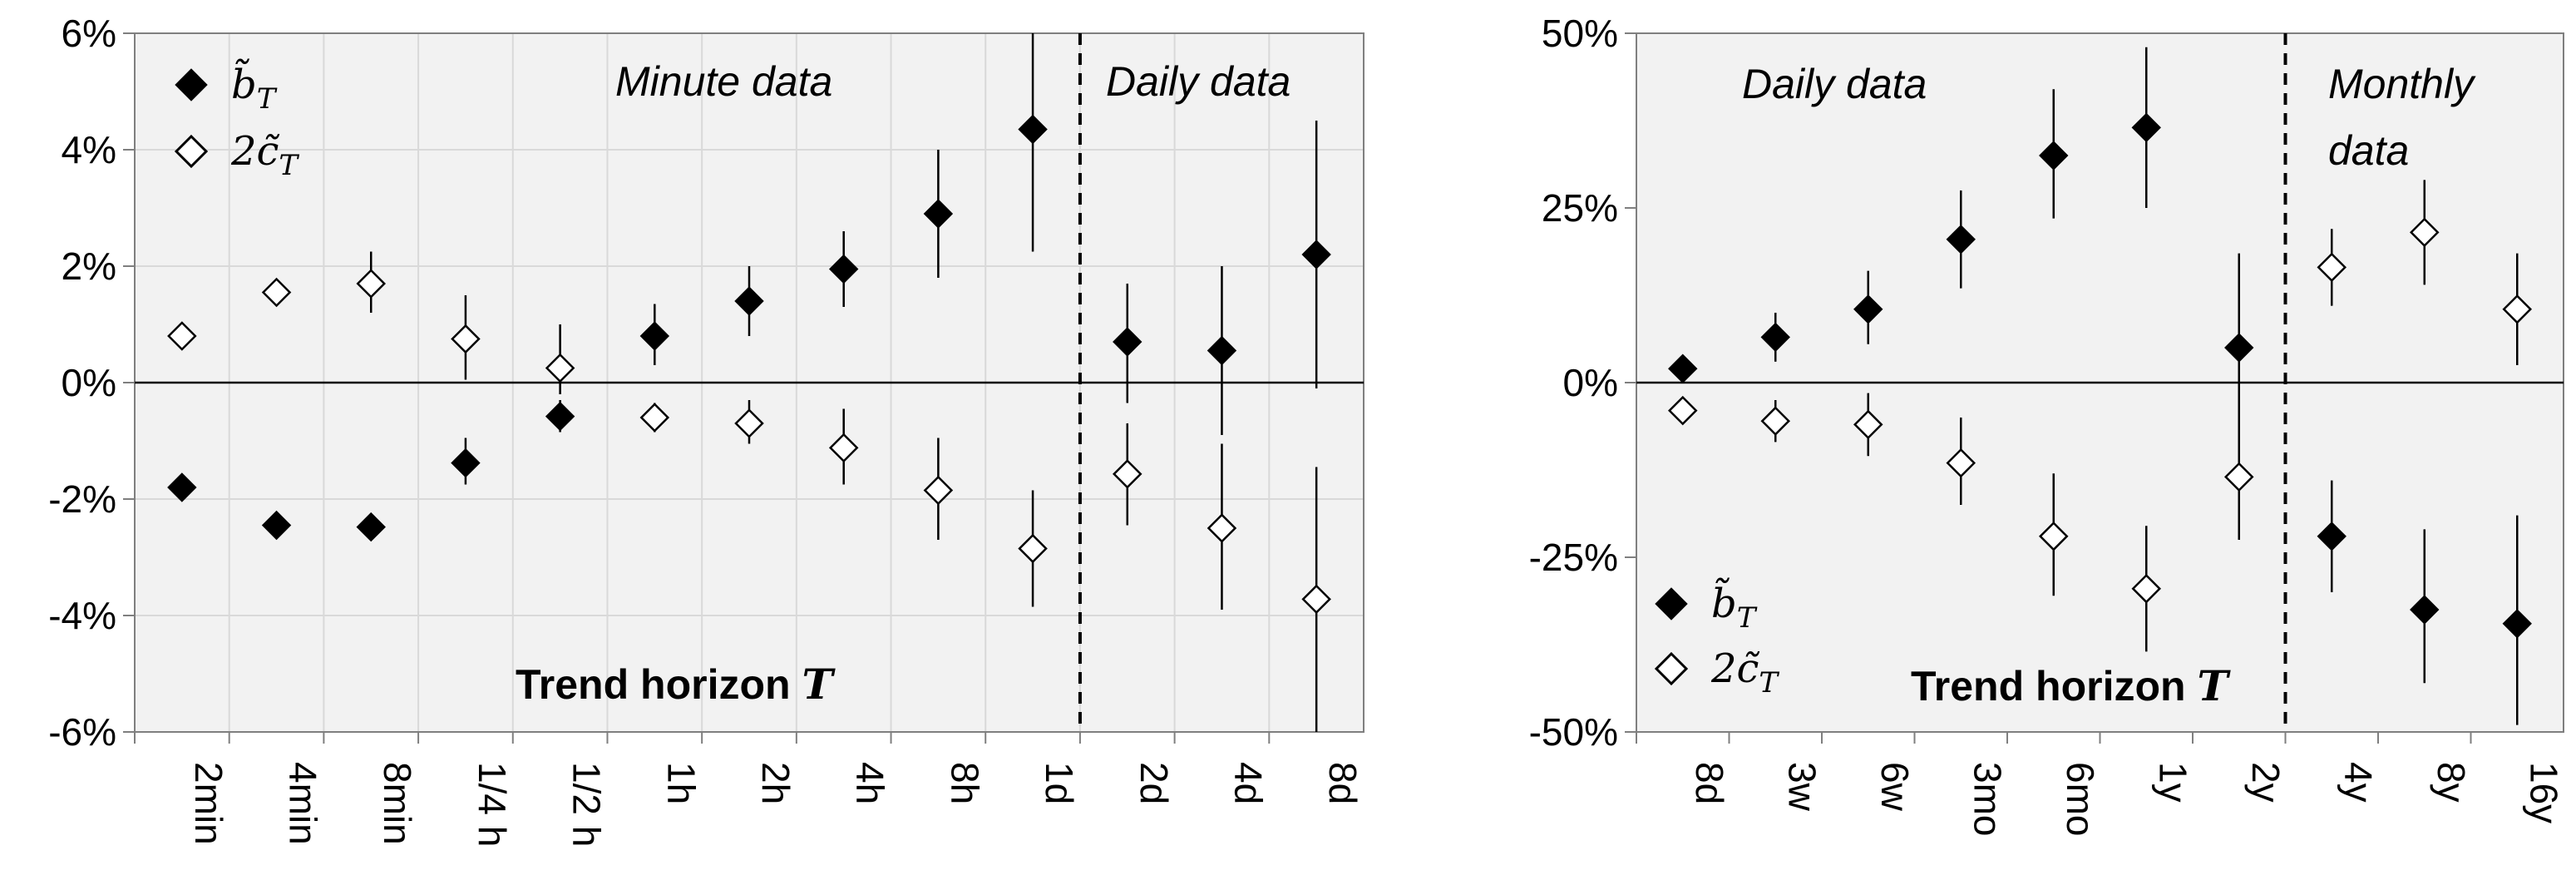 The width and height of the screenshot is (2576, 880). What do you see at coordinates (1248, 783) in the screenshot?
I see `x-tick-label: 4d` at bounding box center [1248, 783].